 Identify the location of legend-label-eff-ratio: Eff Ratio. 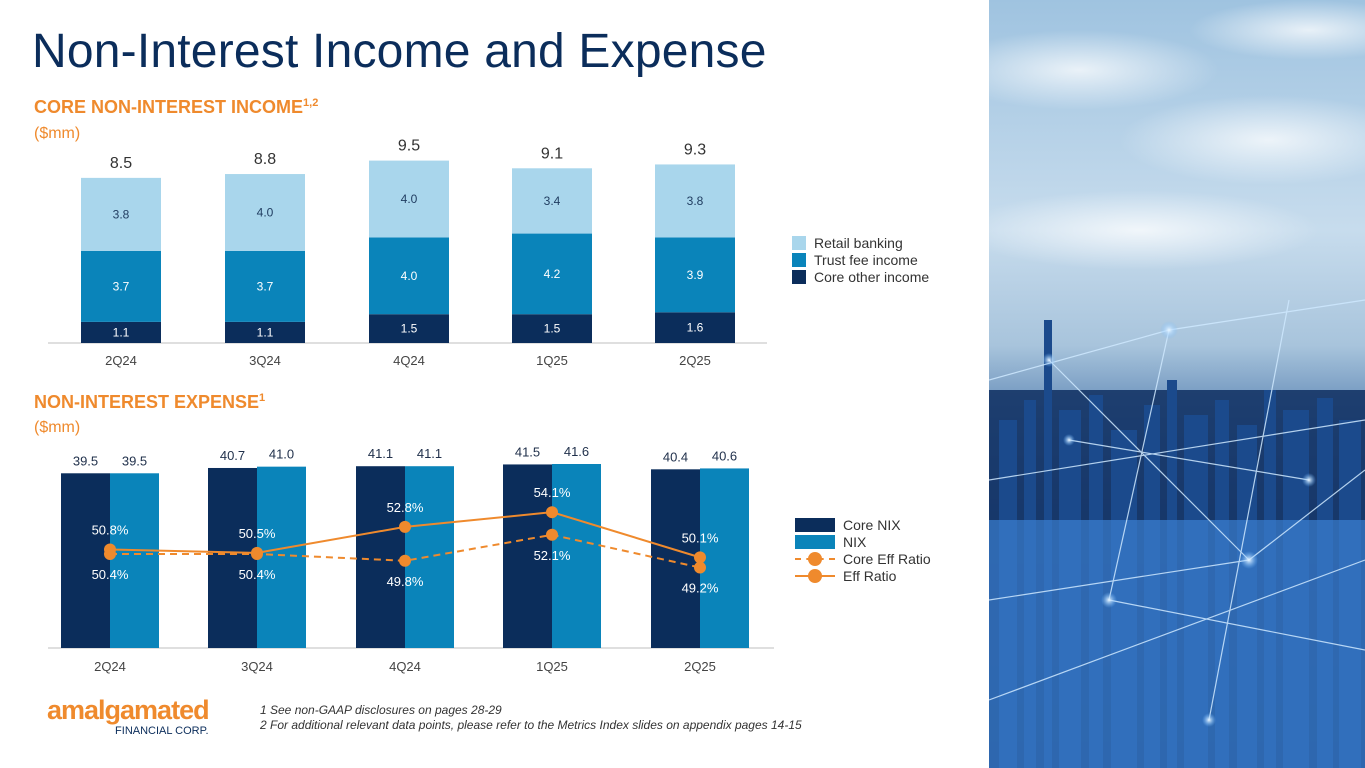
(870, 575).